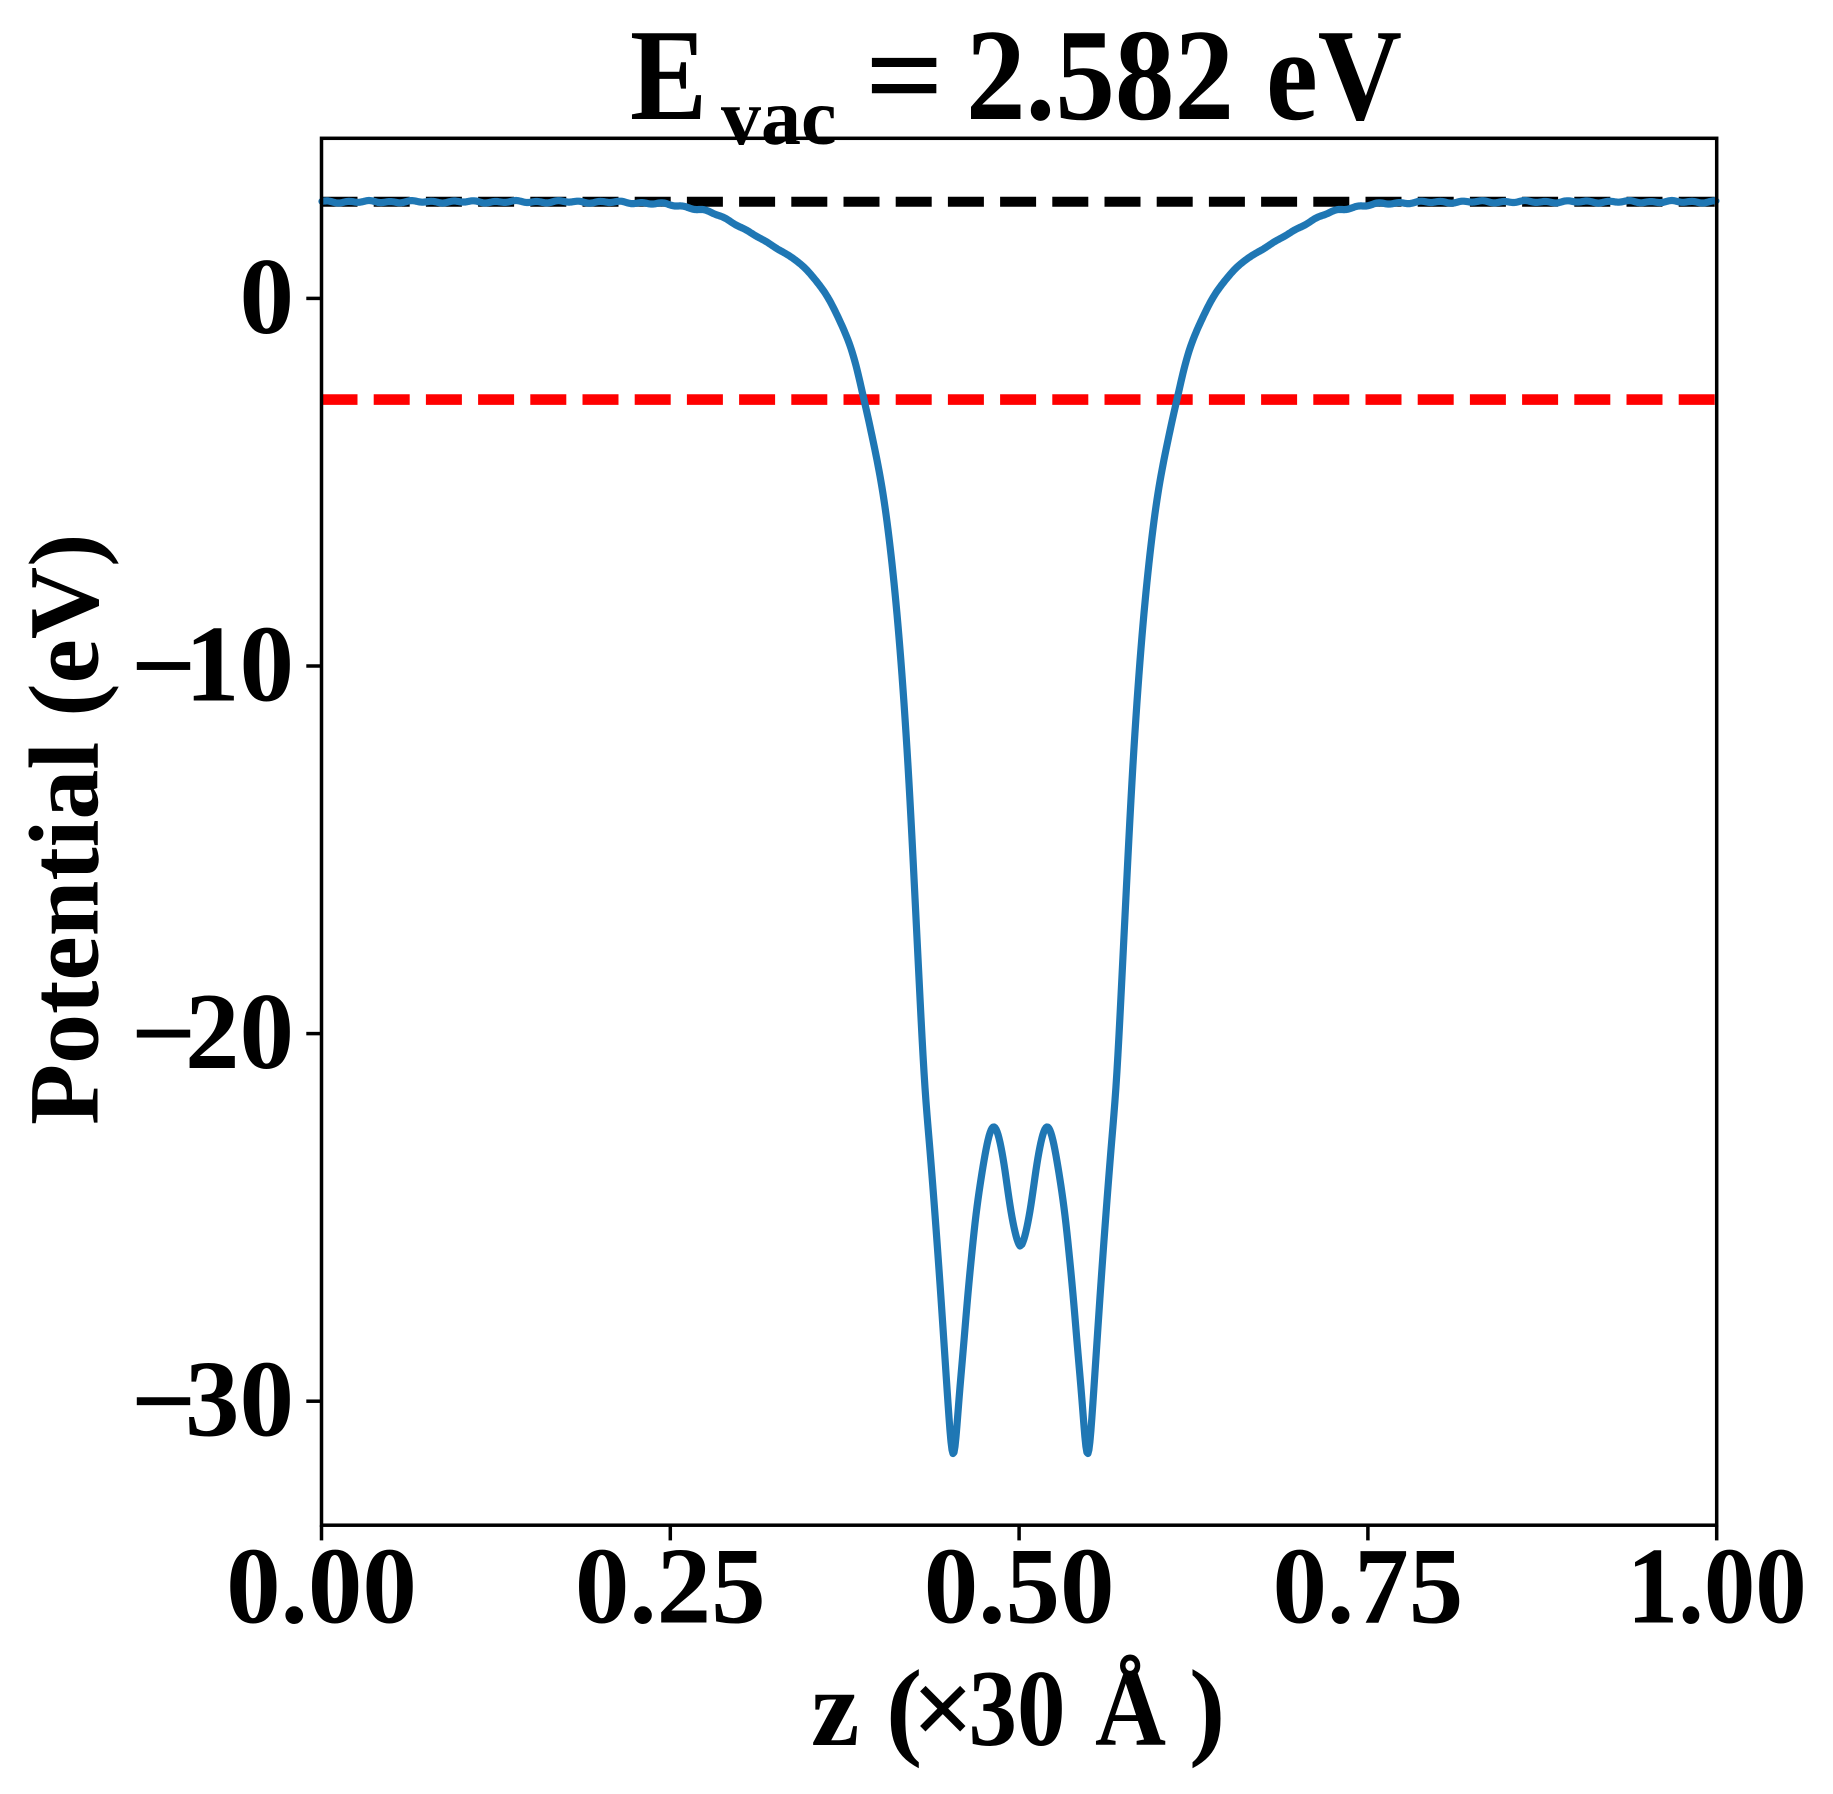 The height and width of the screenshot is (1794, 1833). What do you see at coordinates (835, 1708) in the screenshot?
I see `svg-text: z` at bounding box center [835, 1708].